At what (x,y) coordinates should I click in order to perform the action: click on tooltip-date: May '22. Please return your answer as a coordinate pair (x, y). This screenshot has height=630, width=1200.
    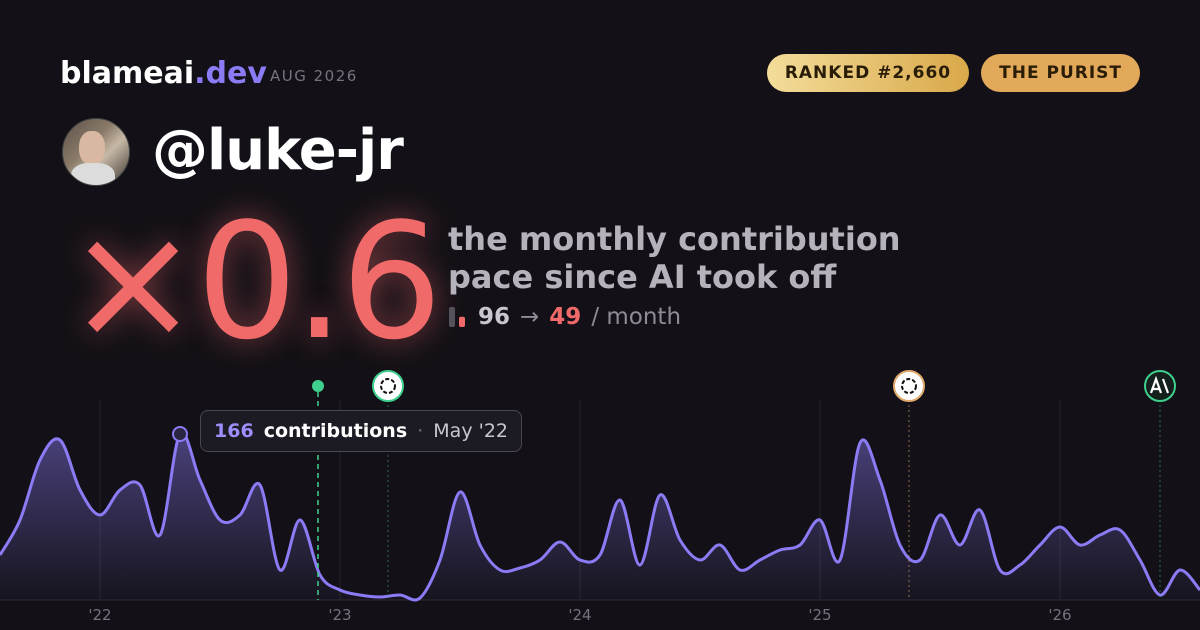
    Looking at the image, I should click on (471, 431).